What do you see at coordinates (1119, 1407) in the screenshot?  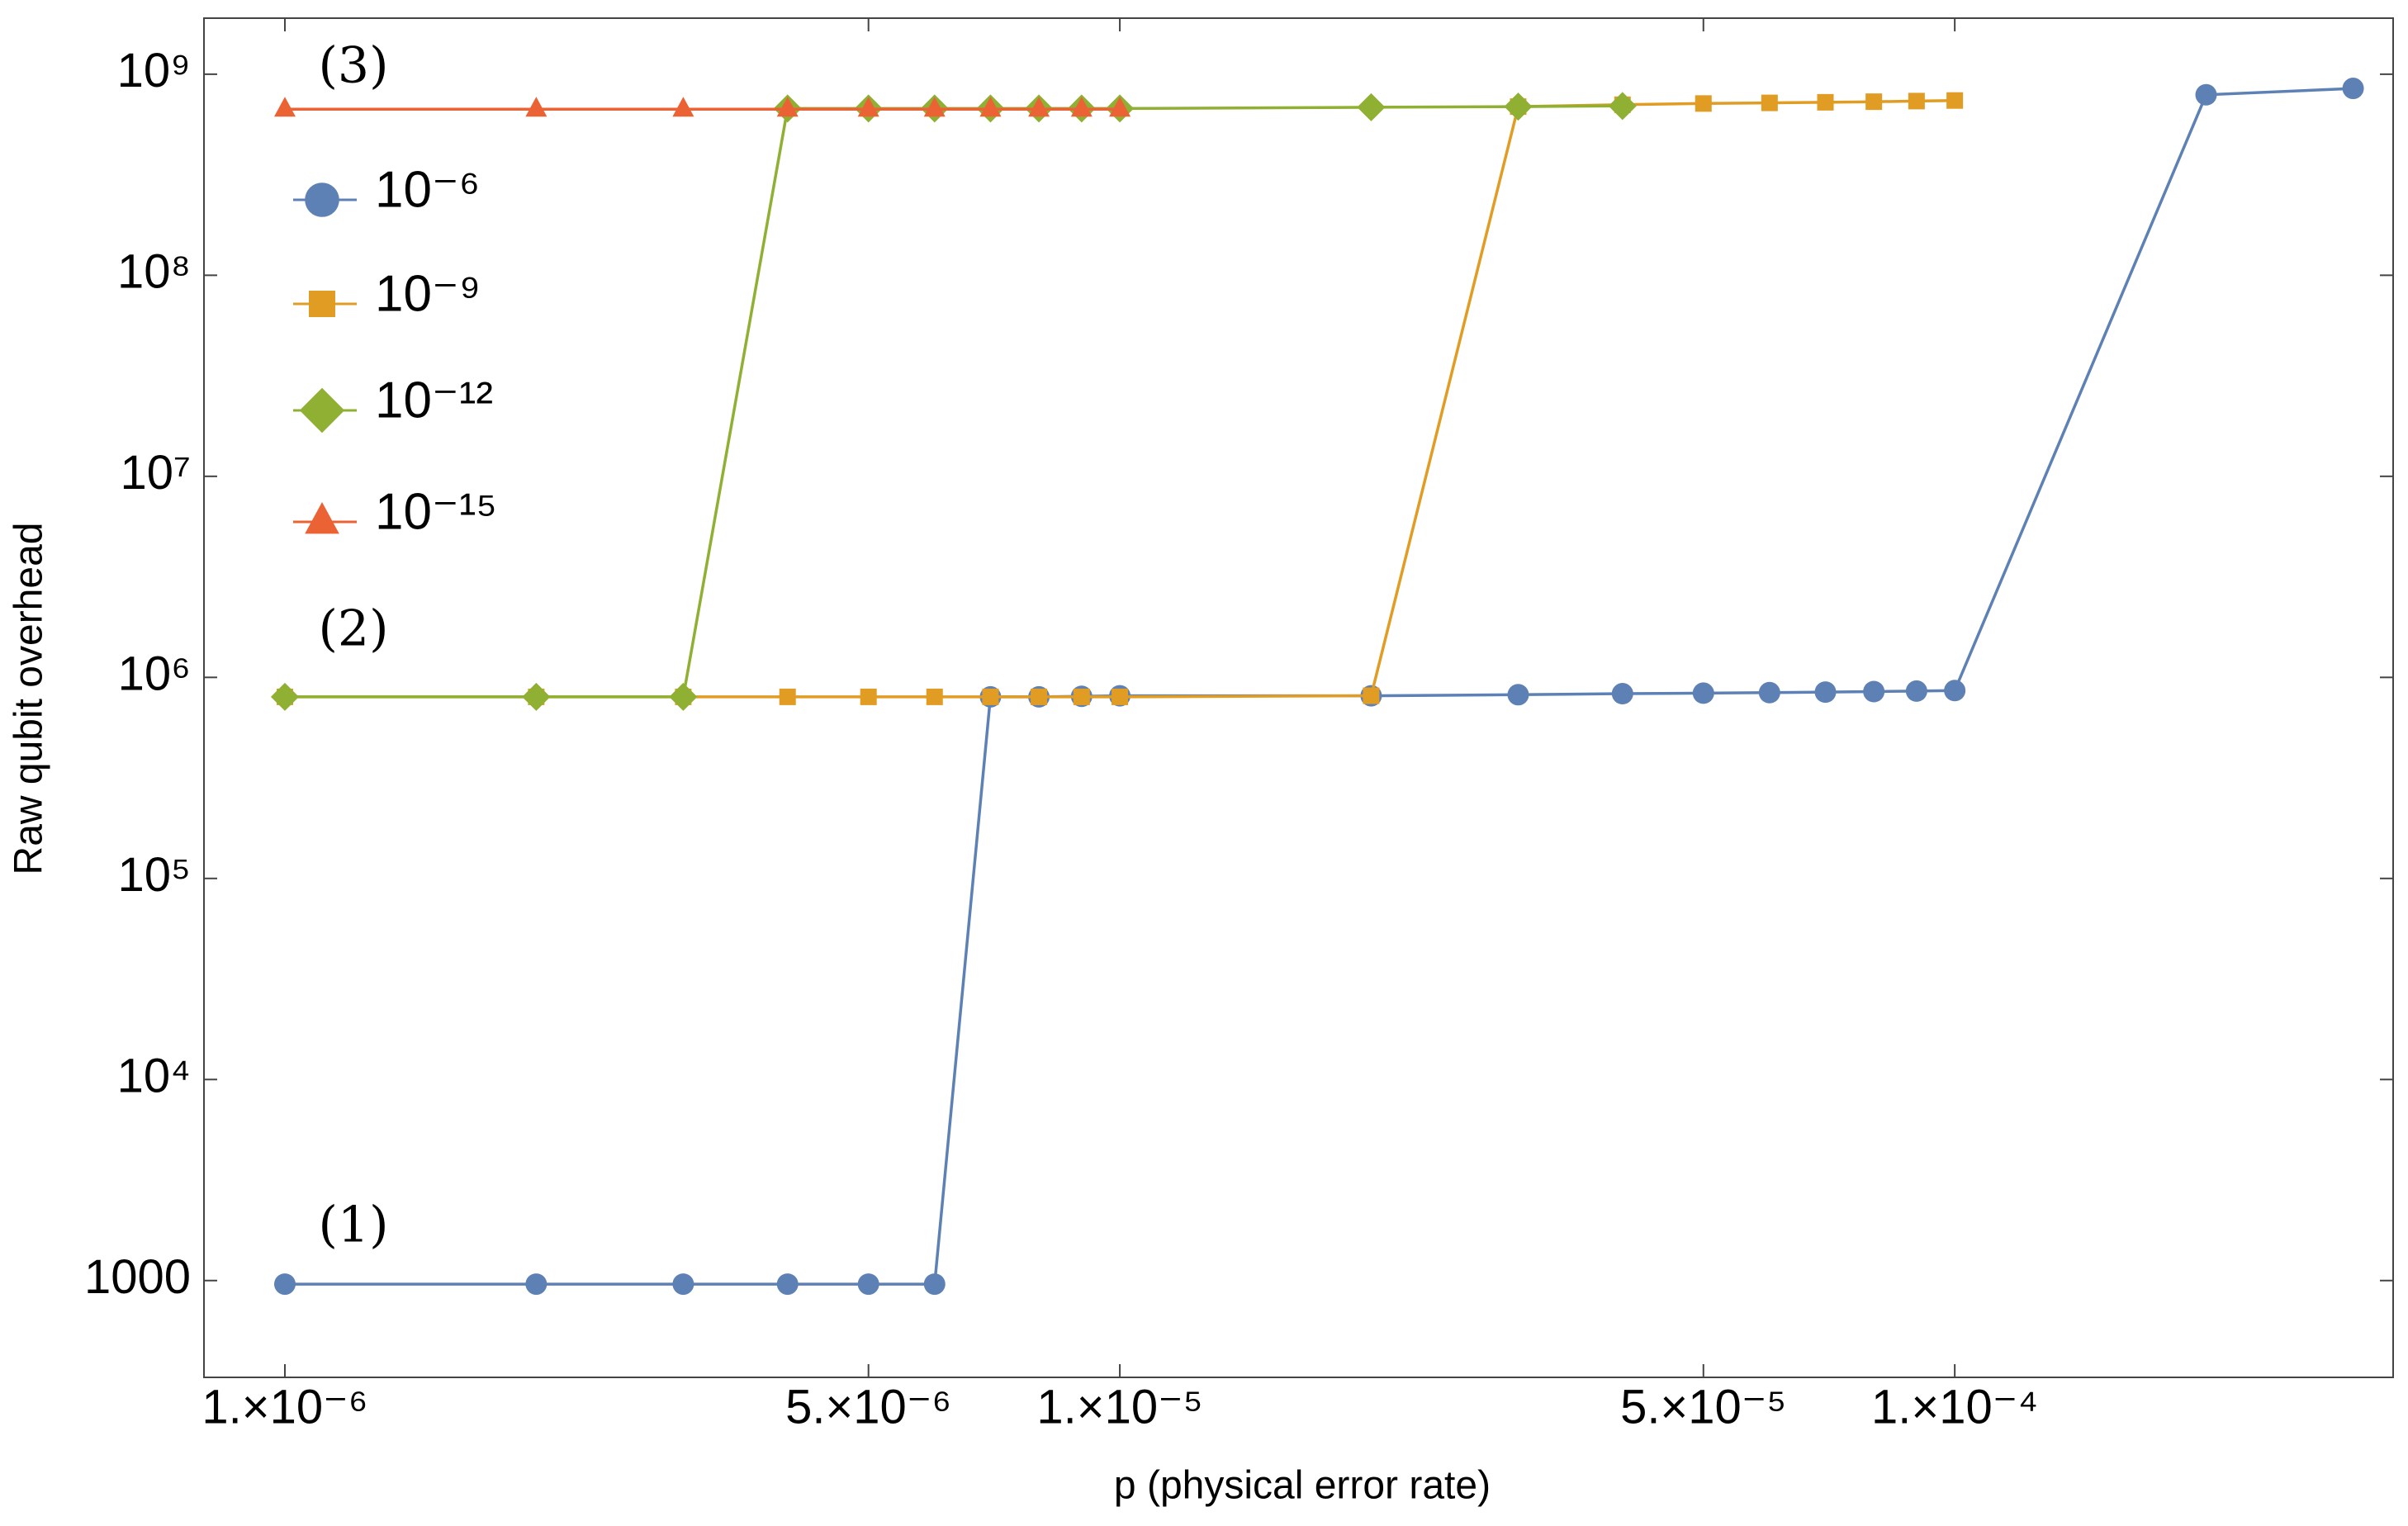 I see `x-tick-label: 1.×10⁻⁵` at bounding box center [1119, 1407].